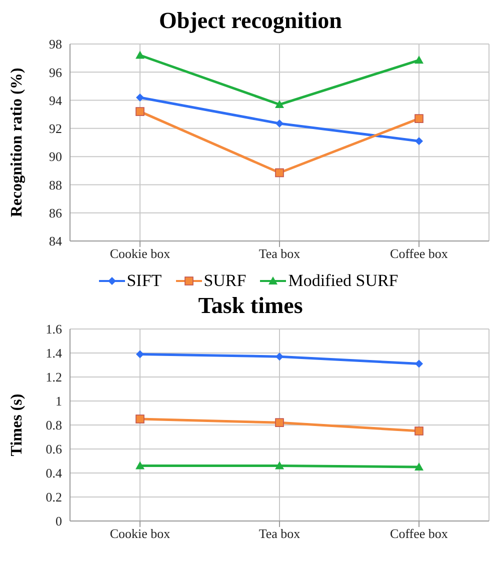 The width and height of the screenshot is (493, 573). I want to click on y-tick-label: 0.2, so click(54, 497).